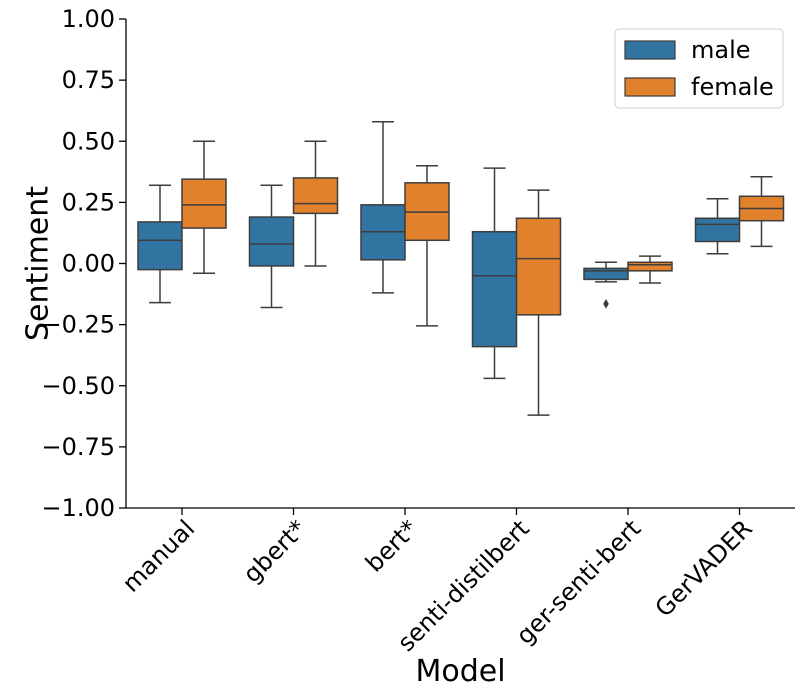  Describe the element at coordinates (78, 325) in the screenshot. I see `y-tick-label: −0.25` at that location.